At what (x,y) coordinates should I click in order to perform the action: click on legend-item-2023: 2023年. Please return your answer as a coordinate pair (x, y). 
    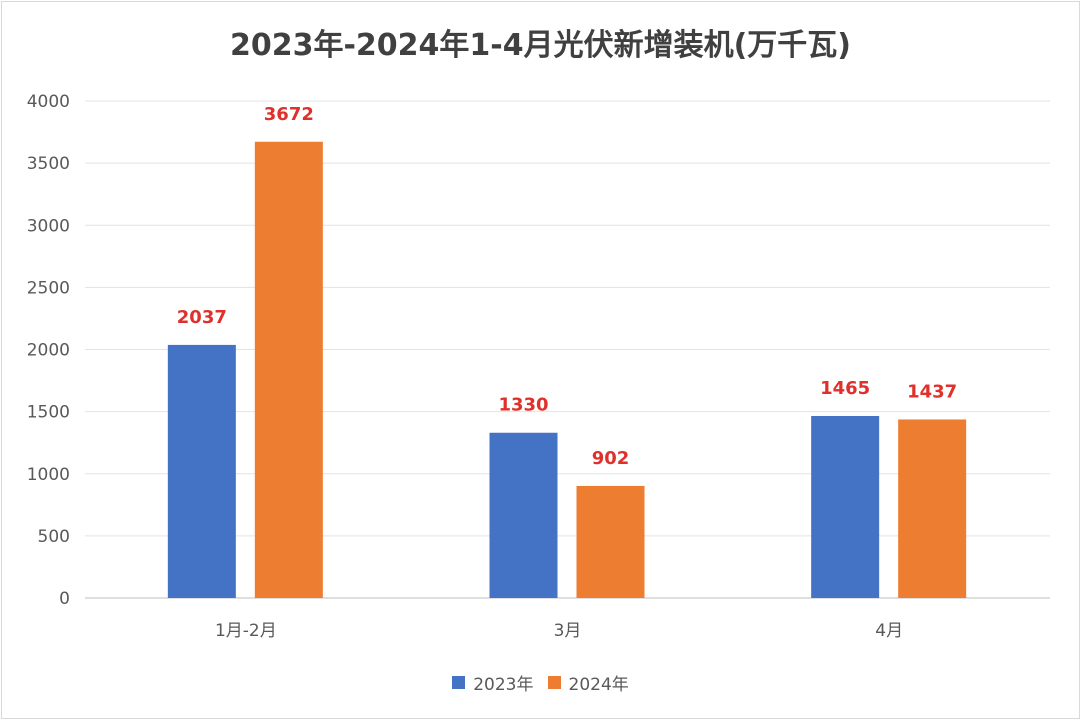
    Looking at the image, I should click on (493, 682).